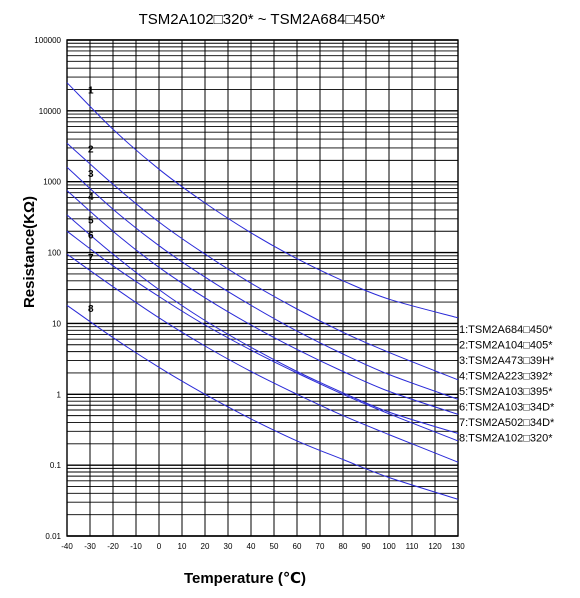 This screenshot has width=580, height=598. I want to click on x-tick-label: 120, so click(435, 546).